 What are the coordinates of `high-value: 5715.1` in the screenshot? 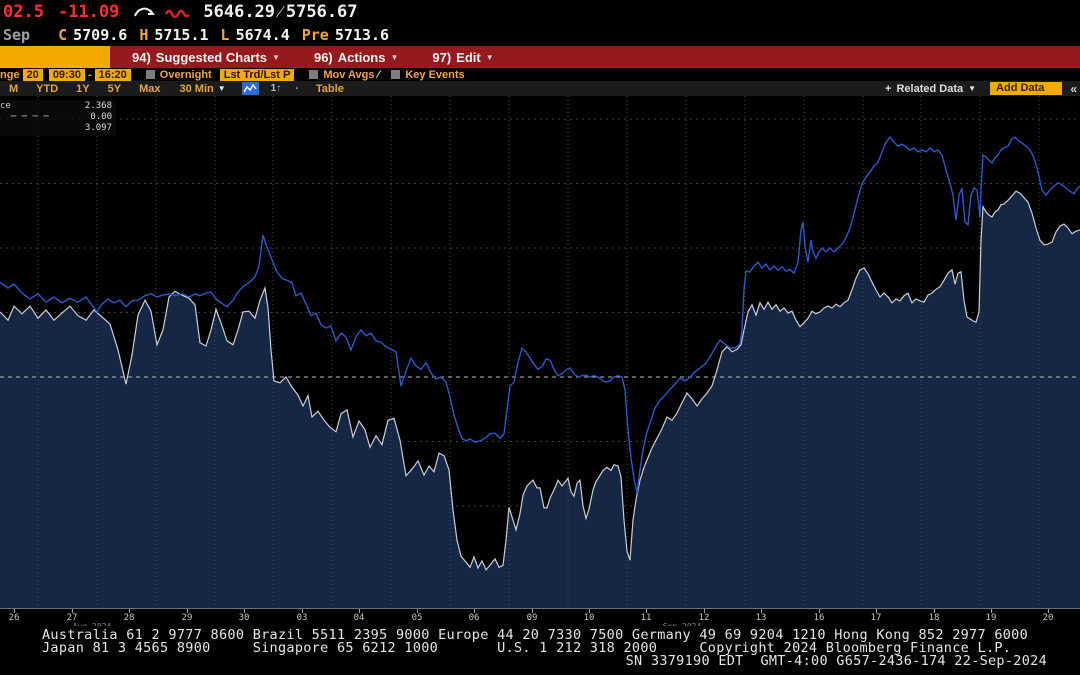 It's located at (181, 34).